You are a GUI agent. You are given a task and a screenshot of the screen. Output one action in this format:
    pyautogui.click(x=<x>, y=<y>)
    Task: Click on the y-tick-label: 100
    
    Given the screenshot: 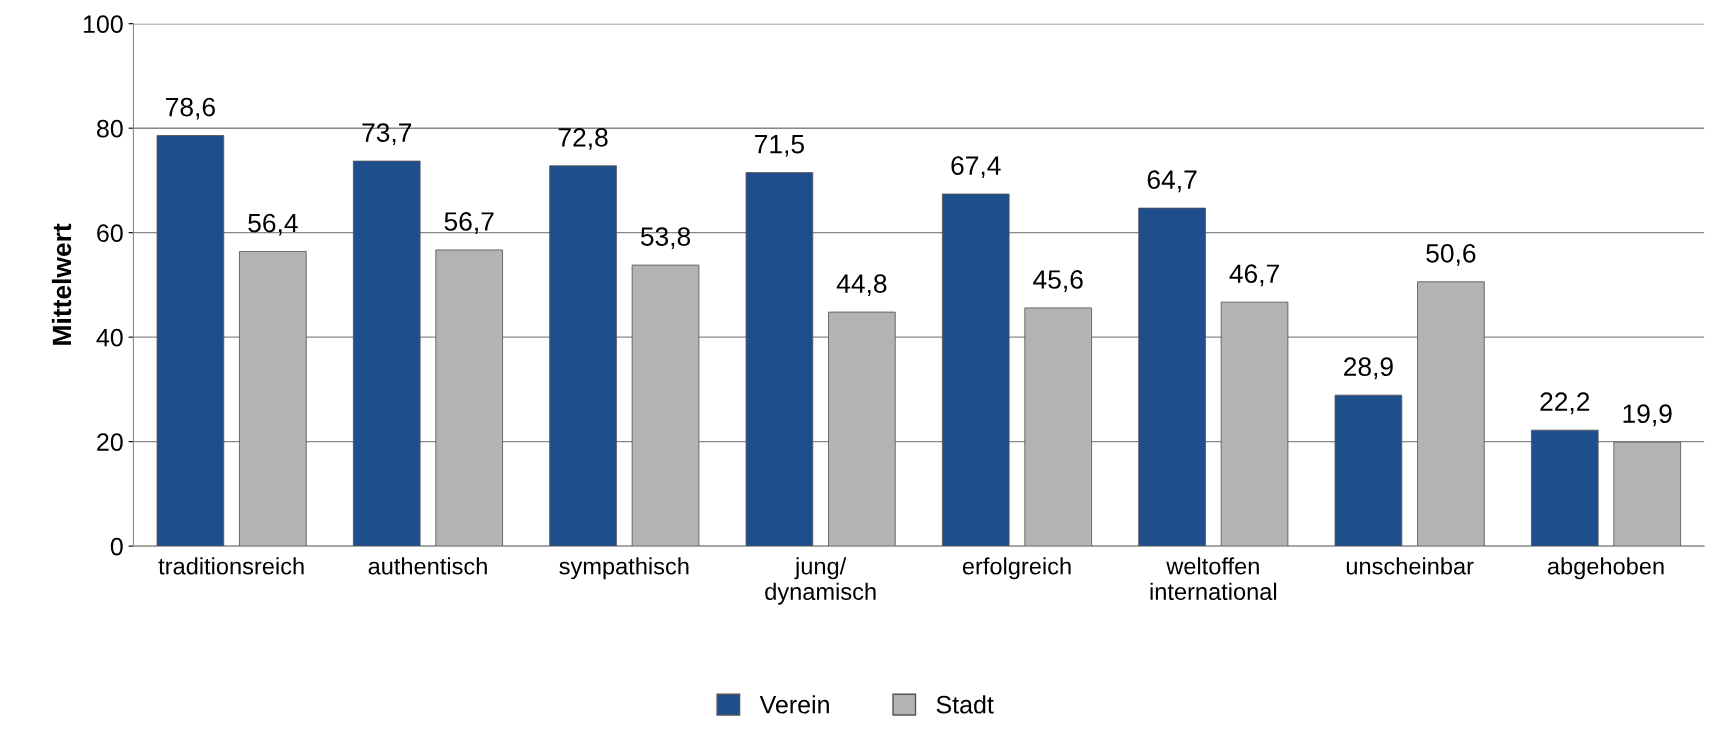 What is the action you would take?
    pyautogui.click(x=103, y=24)
    